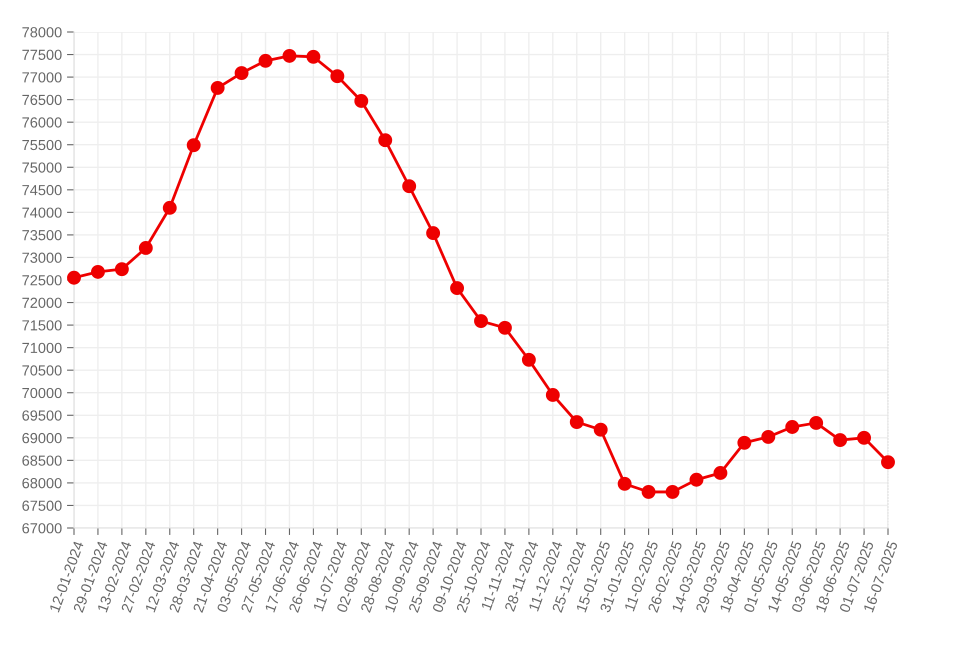 This screenshot has height=650, width=965. Describe the element at coordinates (42, 393) in the screenshot. I see `y-tick-label: 70000` at that location.